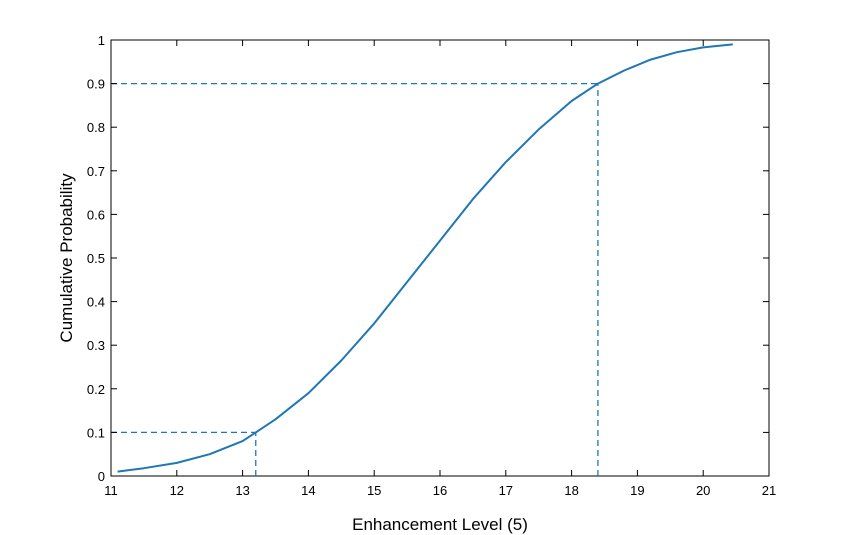 This screenshot has height=535, width=850. Describe the element at coordinates (111, 490) in the screenshot. I see `x-tick-label: 11` at that location.